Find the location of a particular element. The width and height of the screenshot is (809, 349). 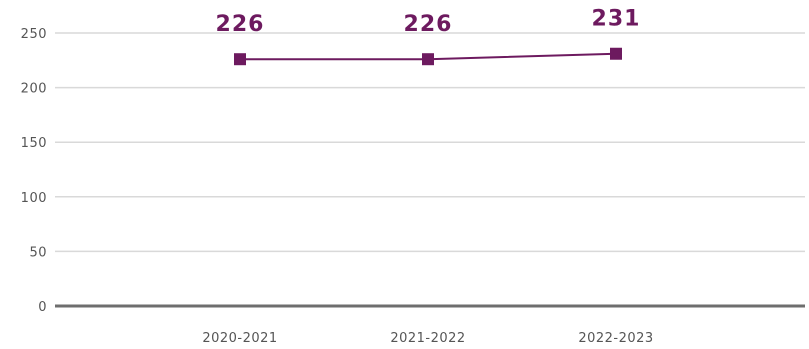

x-axis-tick-labels: 2020-2021 2021-2022 2022-2023 is located at coordinates (427, 338).